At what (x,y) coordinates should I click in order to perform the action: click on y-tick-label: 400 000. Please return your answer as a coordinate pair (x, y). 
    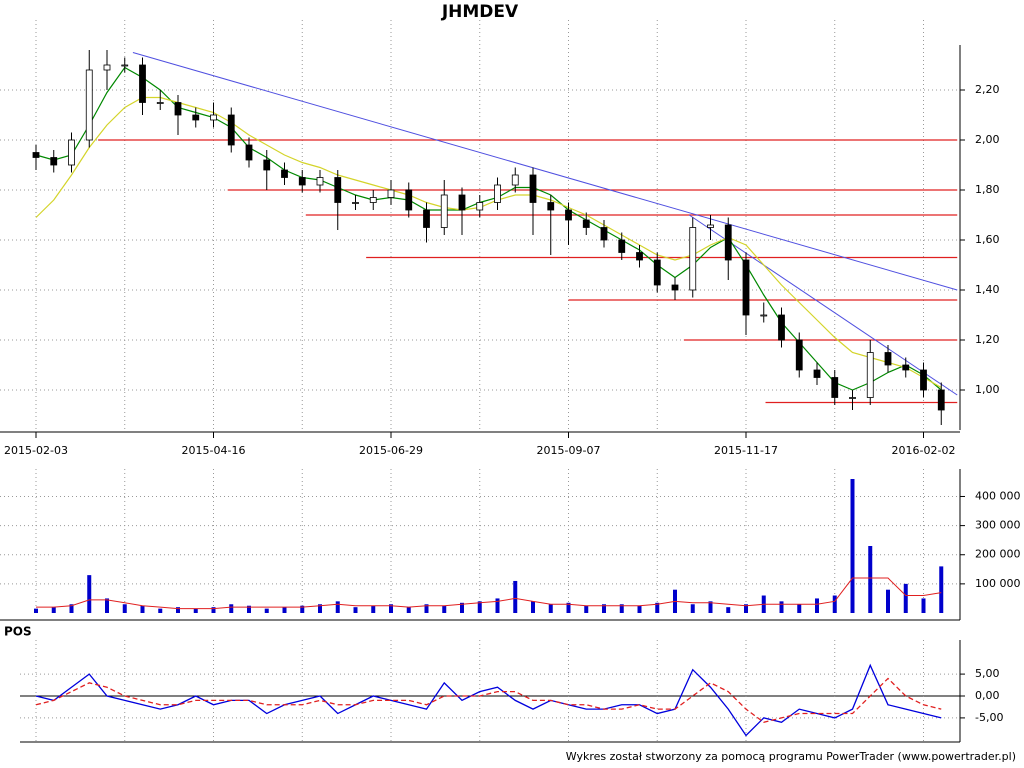
    Looking at the image, I should click on (998, 495).